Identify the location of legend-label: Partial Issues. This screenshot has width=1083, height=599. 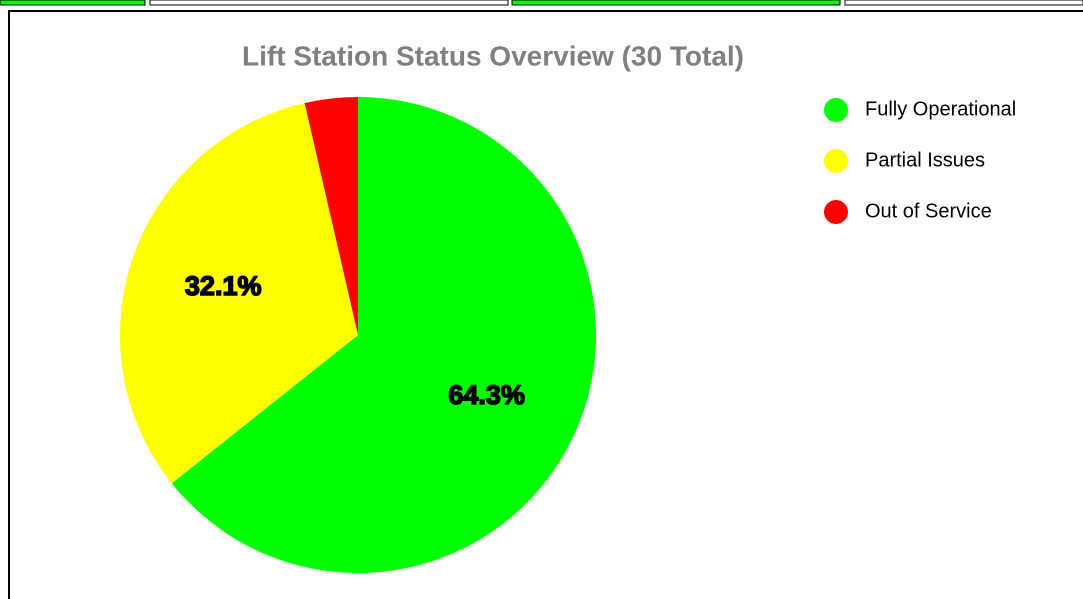
(925, 160).